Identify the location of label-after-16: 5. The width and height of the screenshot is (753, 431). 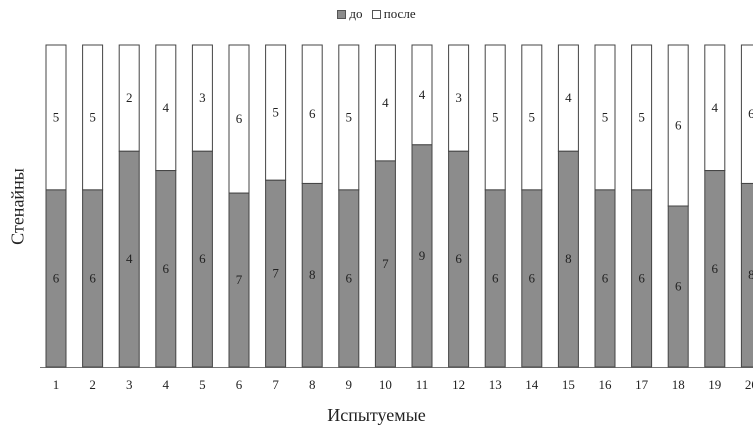
(605, 116).